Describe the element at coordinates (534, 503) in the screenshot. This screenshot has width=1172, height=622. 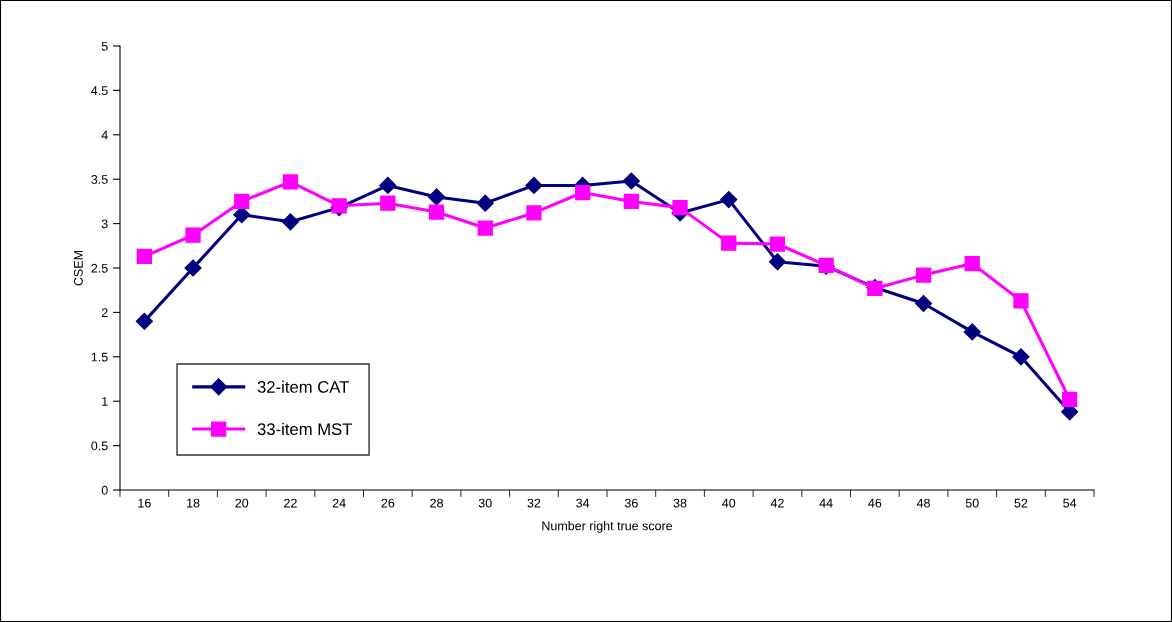
I see `x-tick-label: 32` at that location.